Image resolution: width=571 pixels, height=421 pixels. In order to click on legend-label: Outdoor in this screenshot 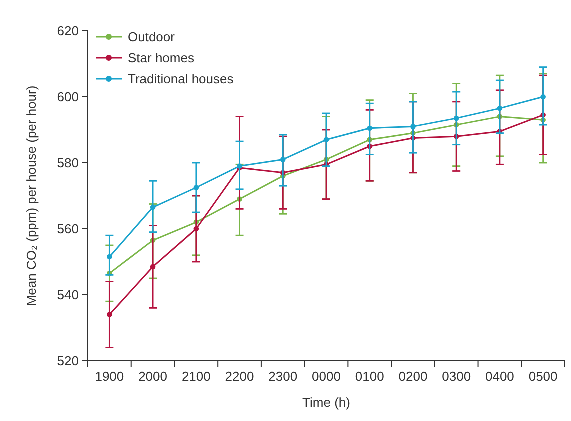, I will do `click(152, 37)`.